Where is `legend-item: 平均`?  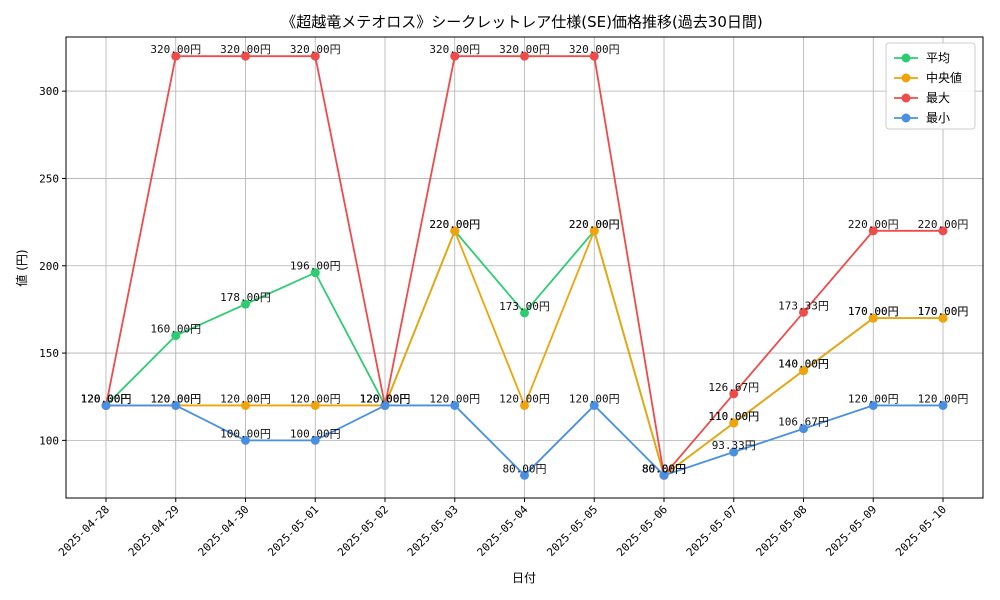 legend-item: 平均 is located at coordinates (922, 58).